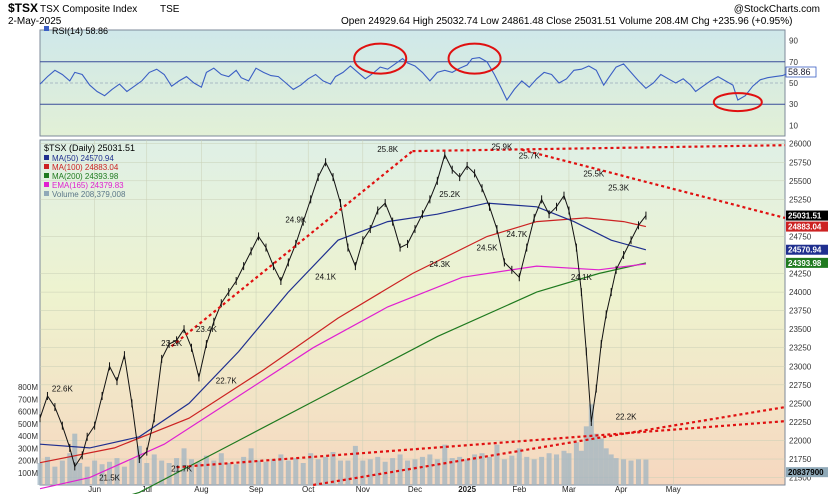 This screenshot has width=828, height=499. I want to click on exchange-label: TSE, so click(170, 9).